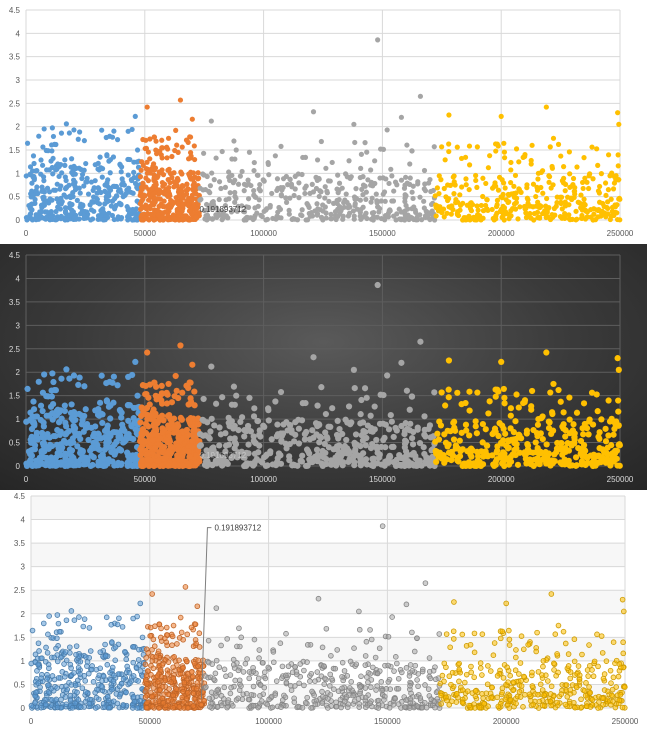  What do you see at coordinates (506, 721) in the screenshot?
I see `x-tick-label: 200000` at bounding box center [506, 721].